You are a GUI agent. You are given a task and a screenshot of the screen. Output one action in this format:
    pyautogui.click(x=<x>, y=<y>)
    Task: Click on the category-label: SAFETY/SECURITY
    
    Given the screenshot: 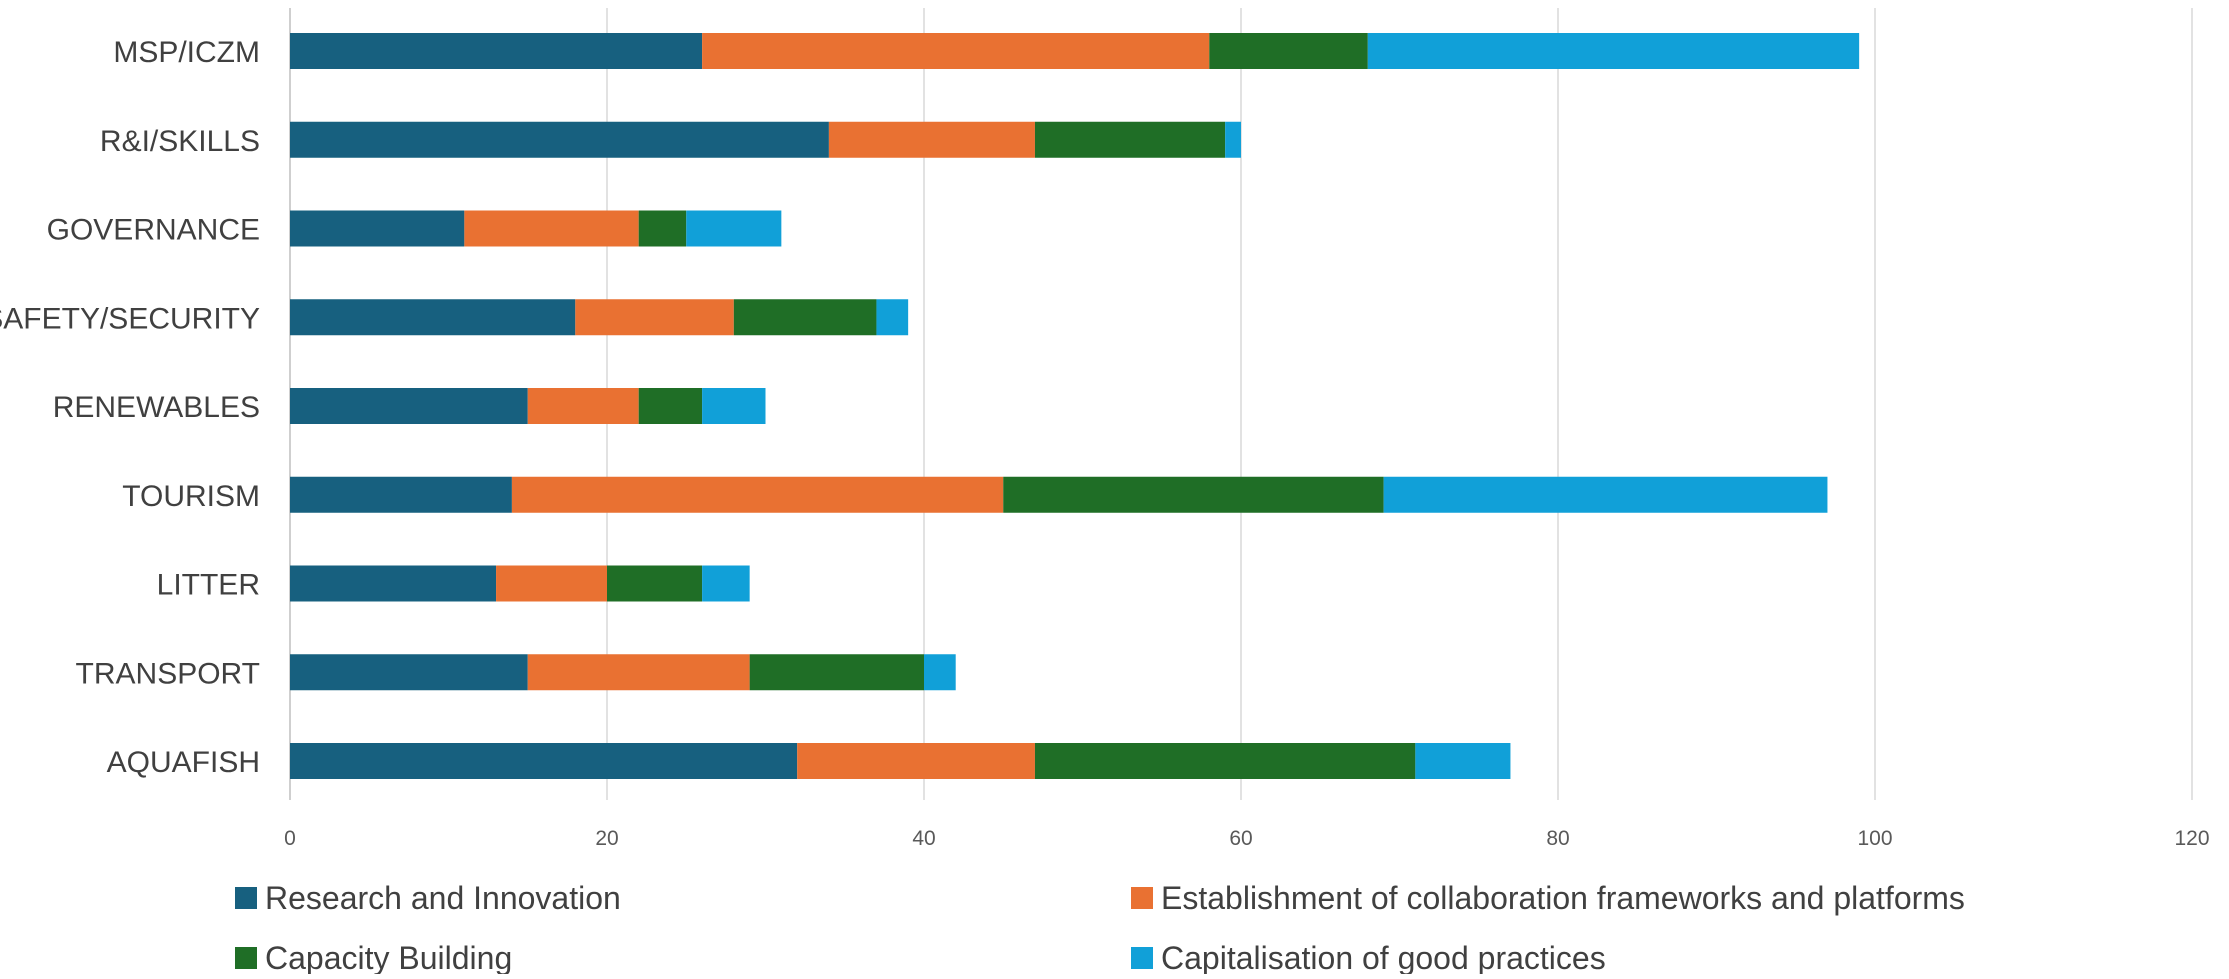 What is the action you would take?
    pyautogui.click(x=130, y=318)
    